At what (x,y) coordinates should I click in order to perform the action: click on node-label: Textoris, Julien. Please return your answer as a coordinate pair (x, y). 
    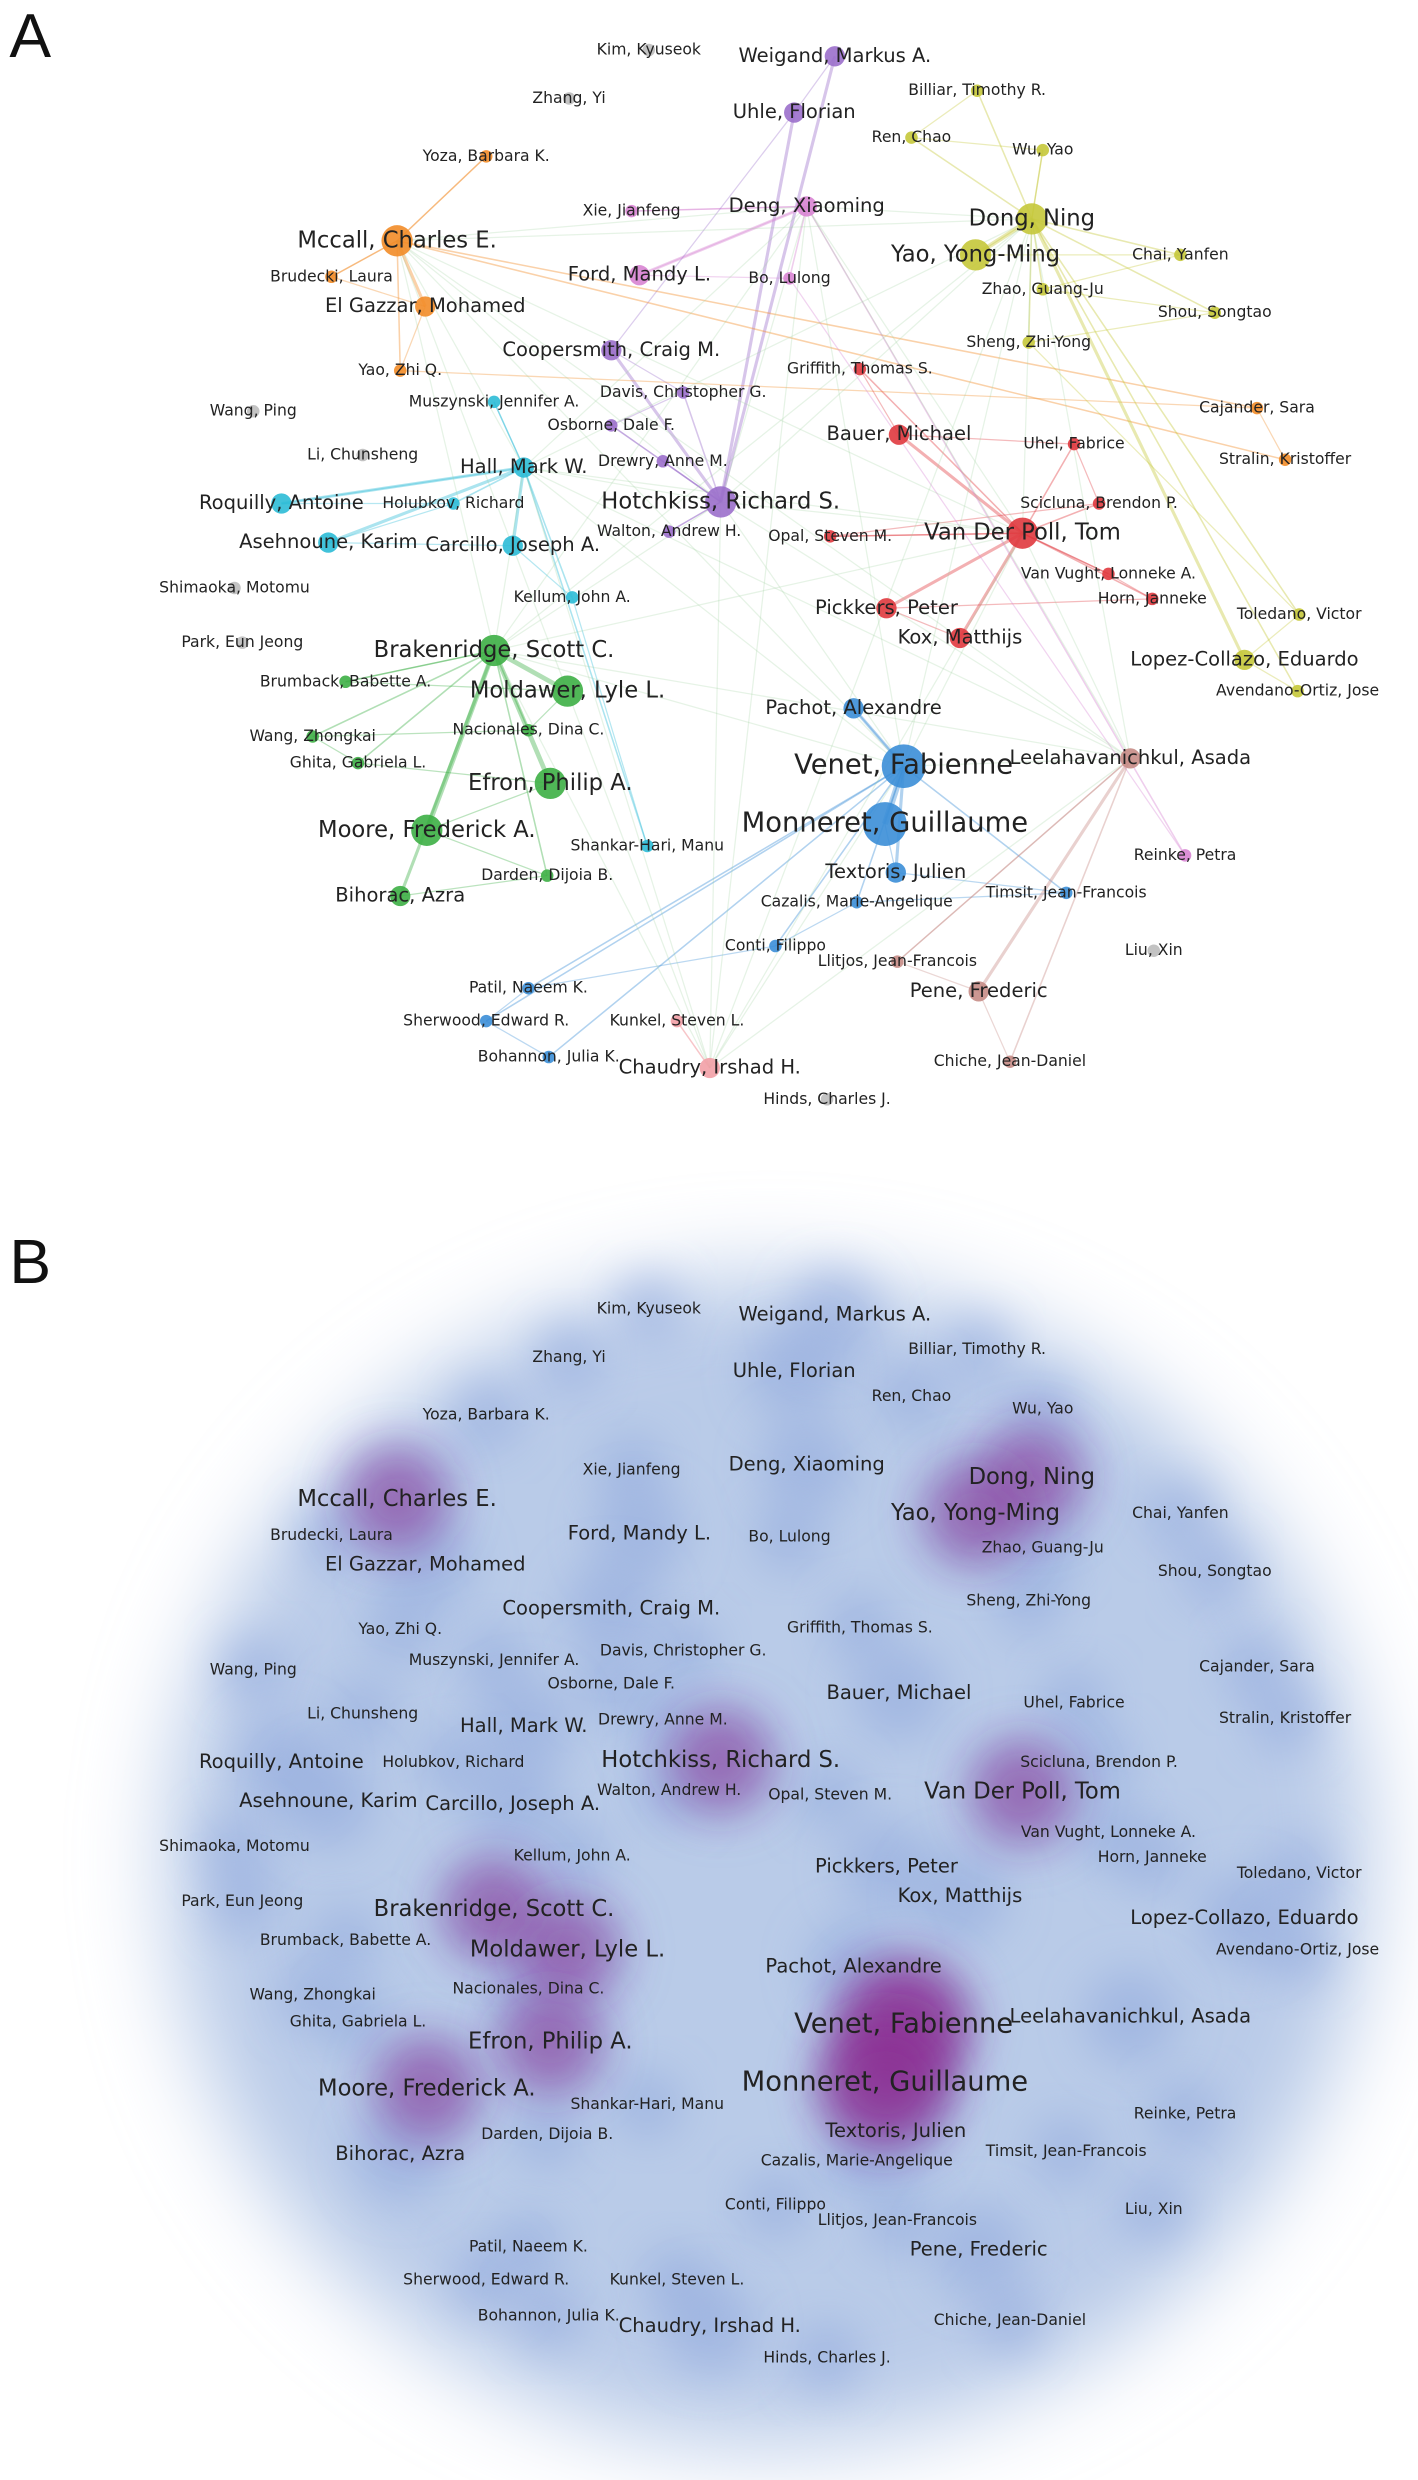
    Looking at the image, I should click on (895, 871).